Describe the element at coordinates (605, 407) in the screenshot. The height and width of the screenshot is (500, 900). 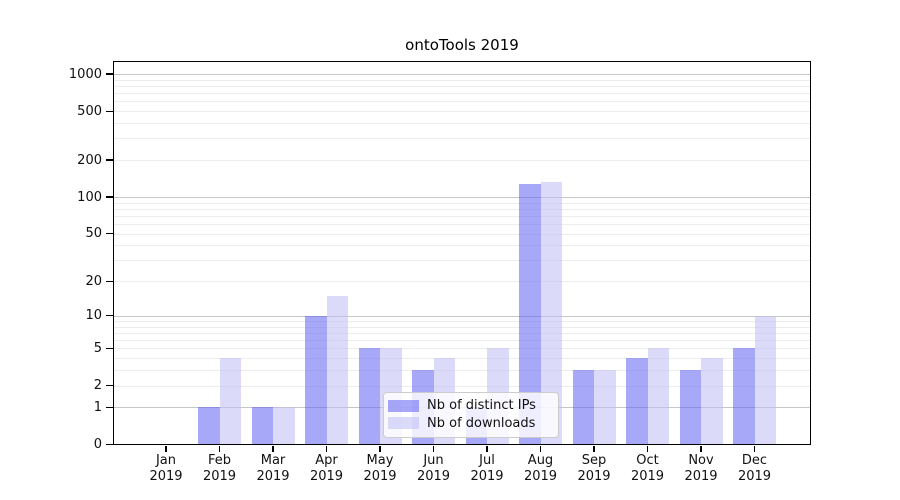
I see `bar-downloads-sep` at that location.